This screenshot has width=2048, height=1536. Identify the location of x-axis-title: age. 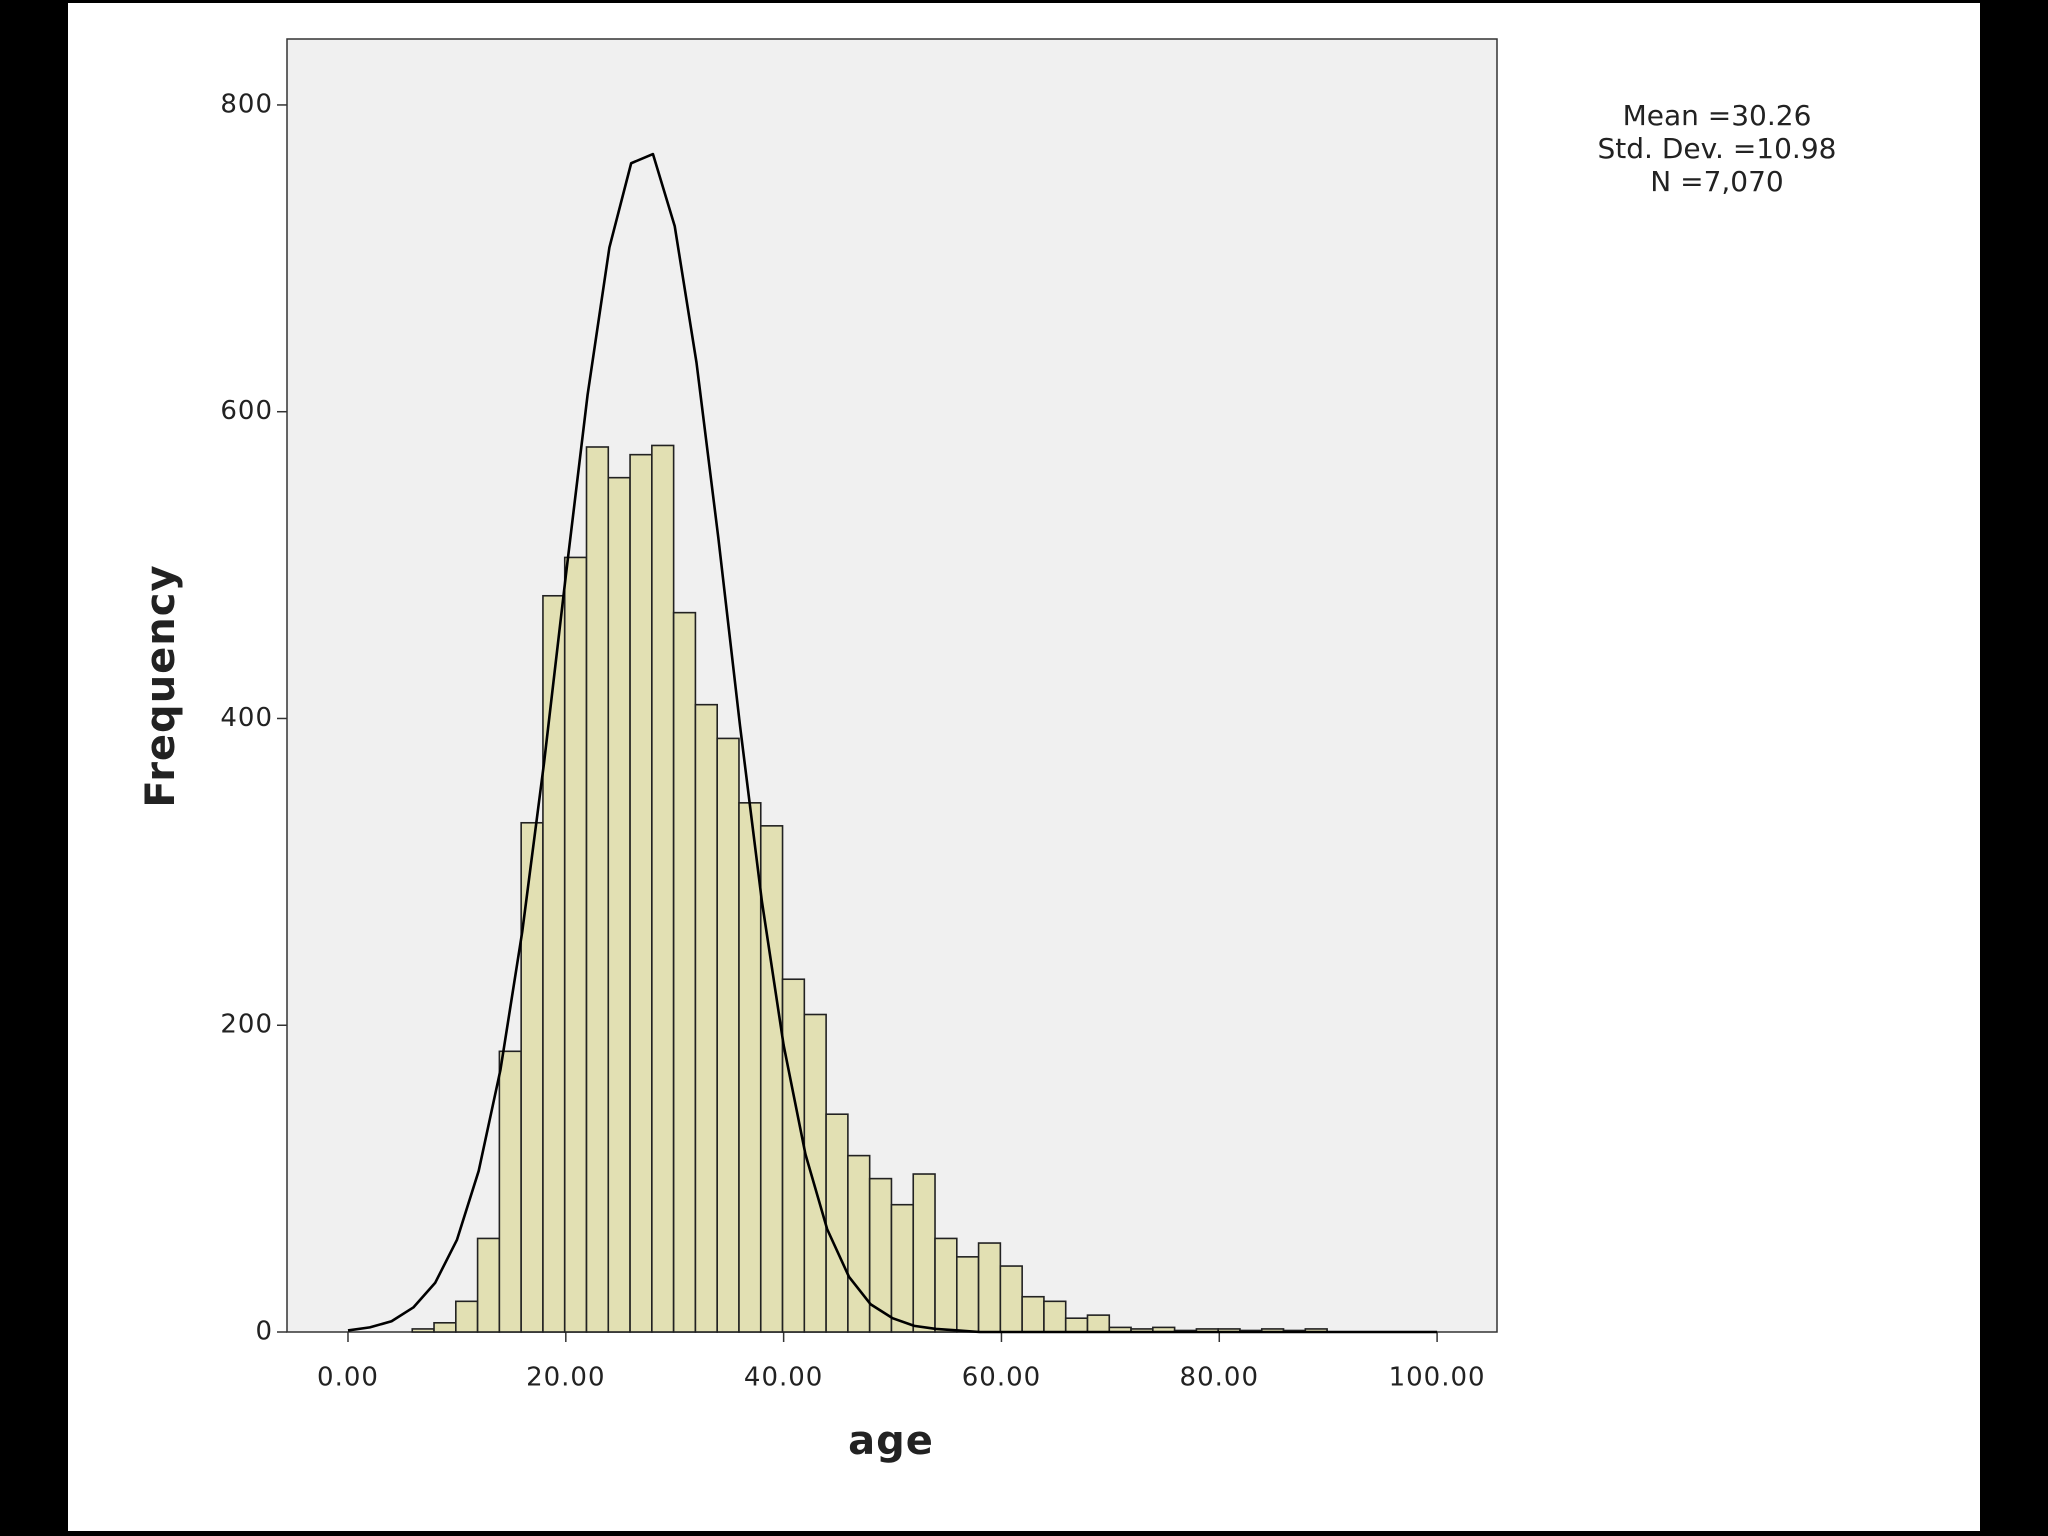
(891, 1441).